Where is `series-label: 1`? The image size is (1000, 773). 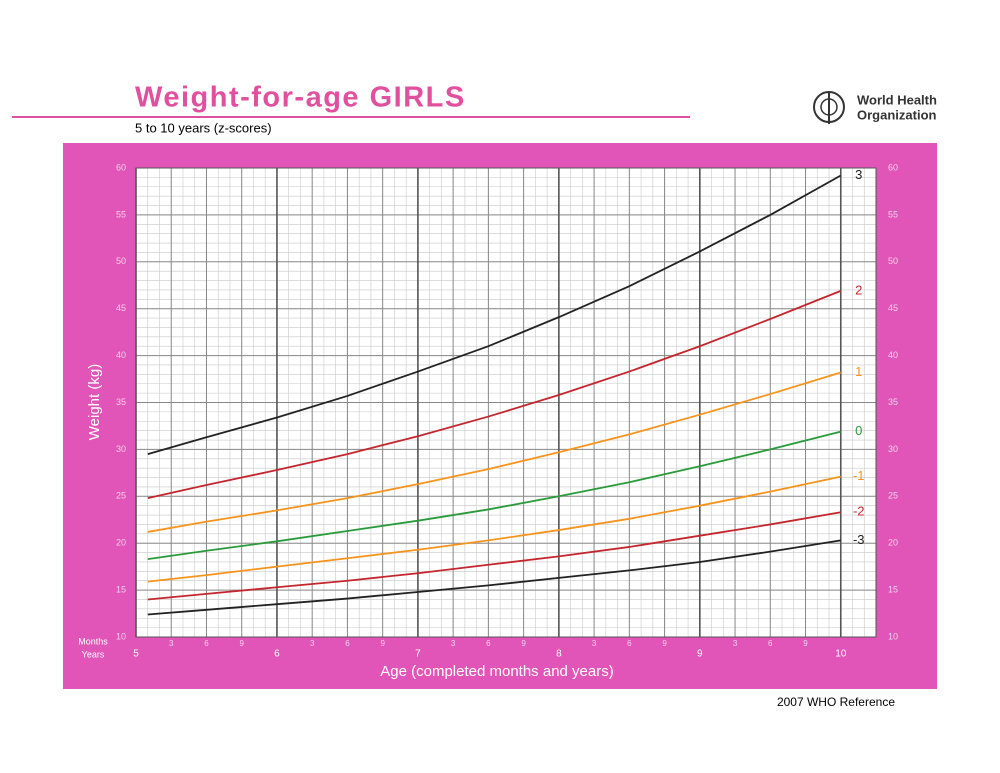
series-label: 1 is located at coordinates (858, 371).